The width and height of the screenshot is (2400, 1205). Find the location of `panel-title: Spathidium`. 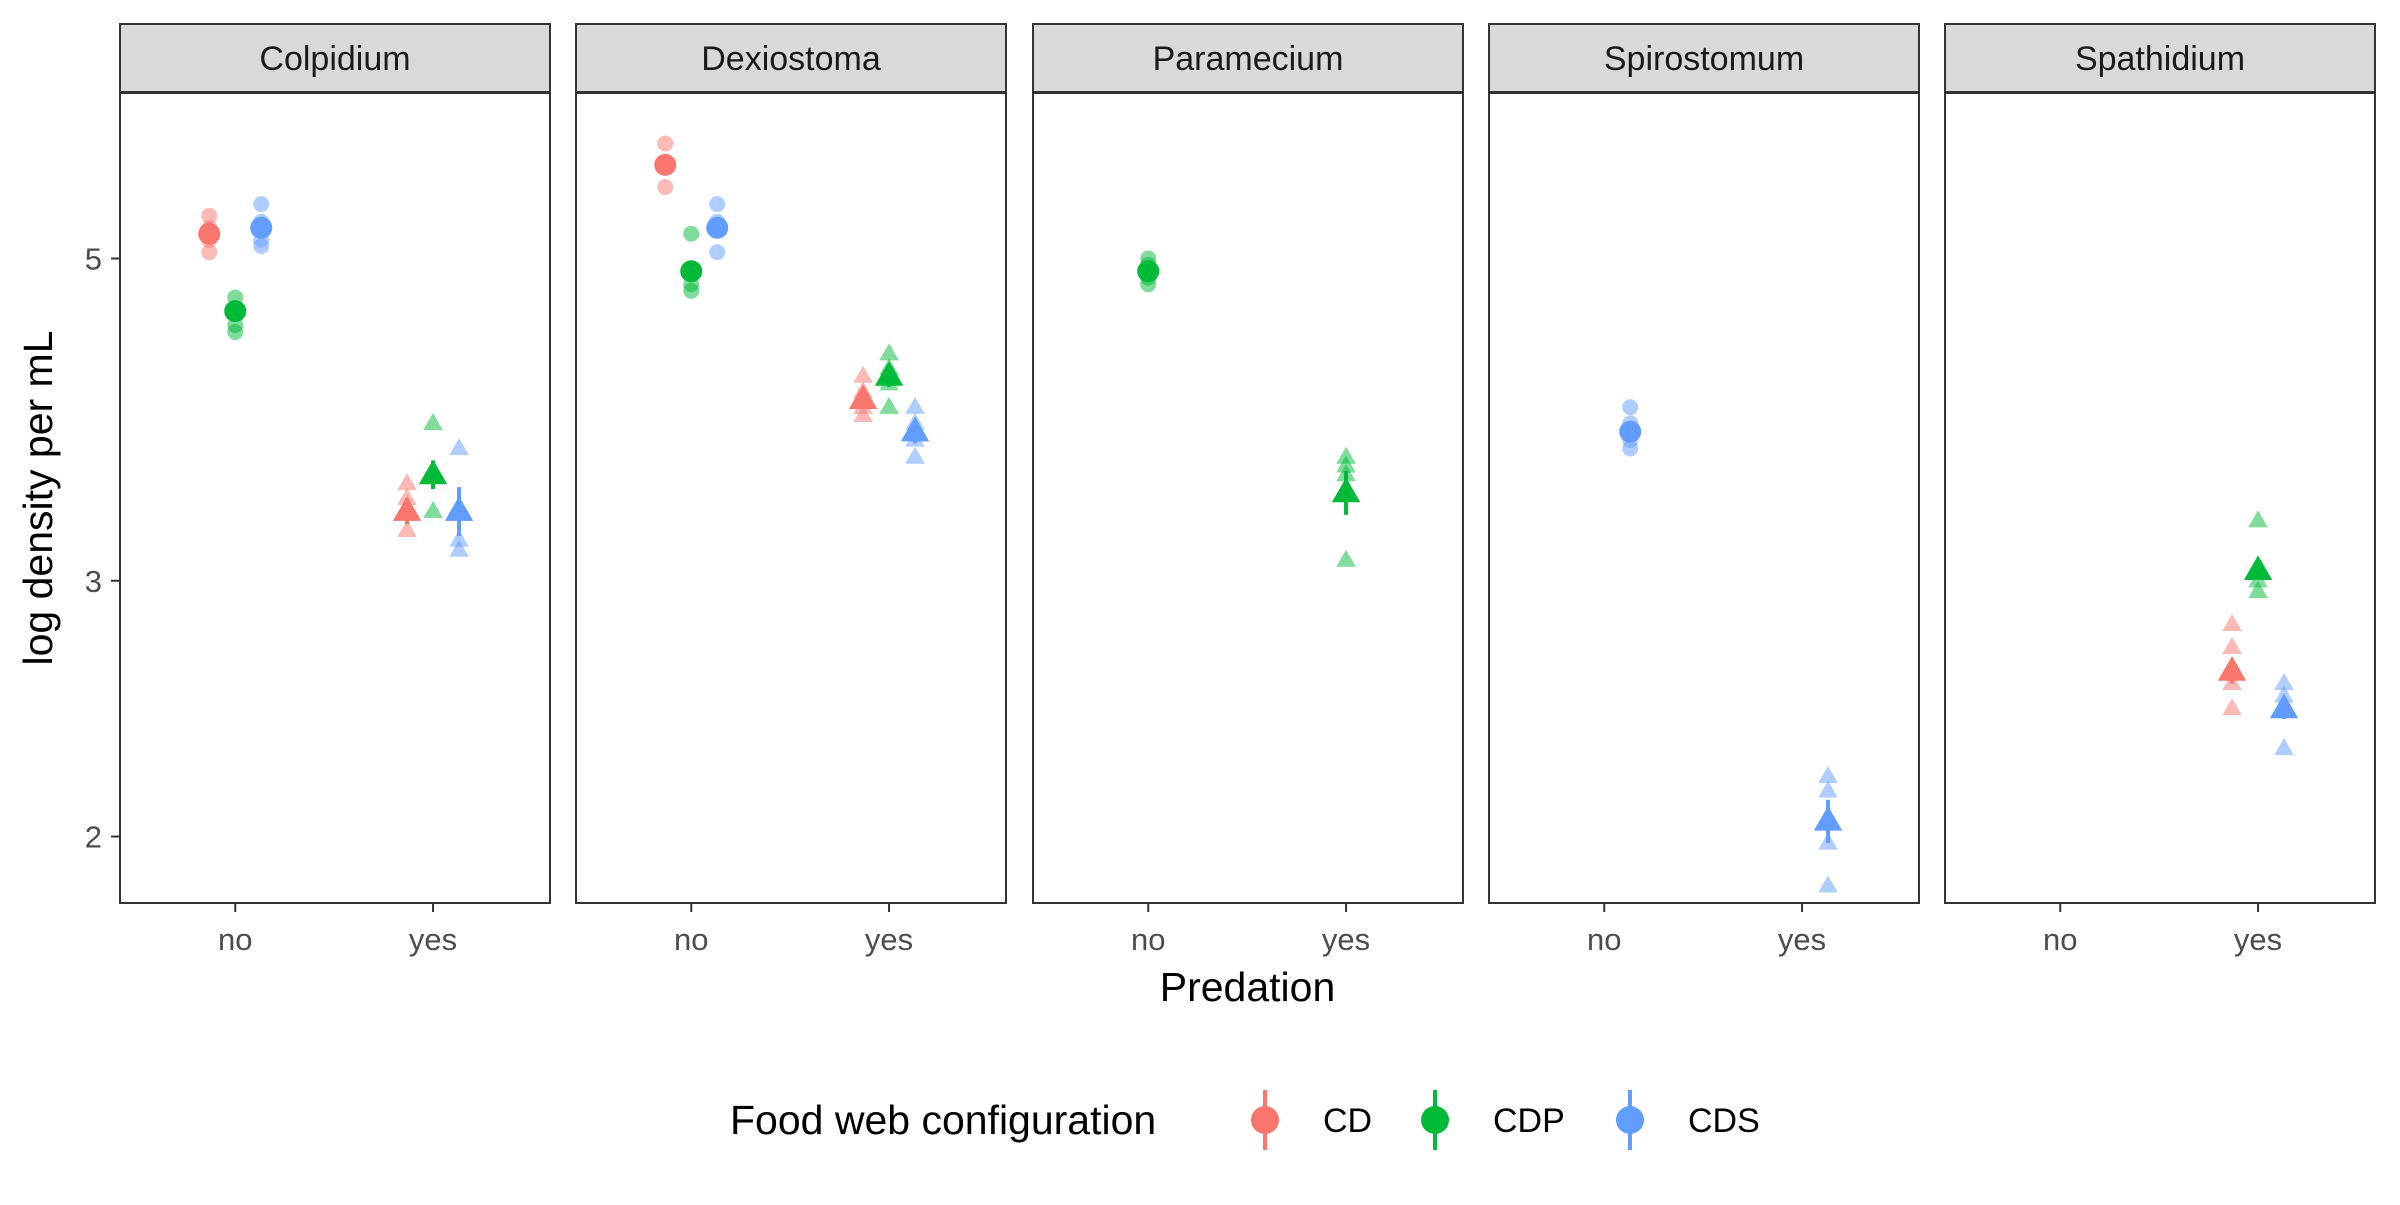

panel-title: Spathidium is located at coordinates (2160, 59).